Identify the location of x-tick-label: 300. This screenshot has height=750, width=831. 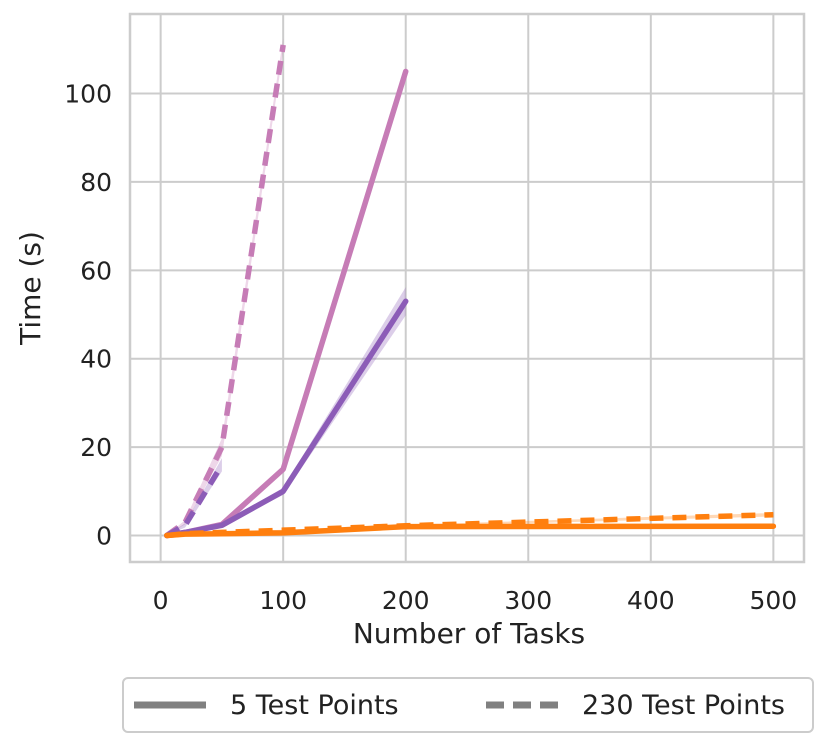
(528, 600).